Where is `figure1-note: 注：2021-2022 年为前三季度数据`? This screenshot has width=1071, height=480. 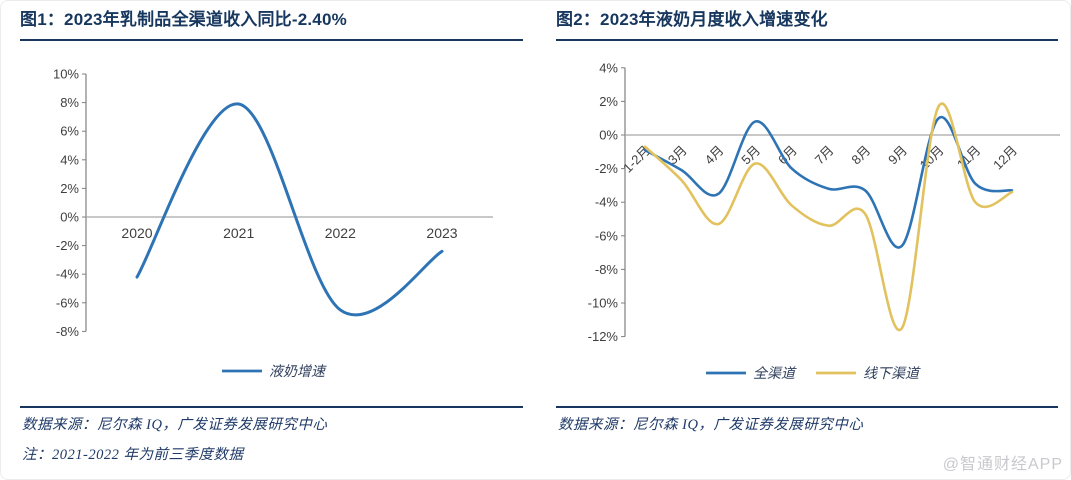
figure1-note: 注：2021-2022 年为前三季度数据 is located at coordinates (133, 455).